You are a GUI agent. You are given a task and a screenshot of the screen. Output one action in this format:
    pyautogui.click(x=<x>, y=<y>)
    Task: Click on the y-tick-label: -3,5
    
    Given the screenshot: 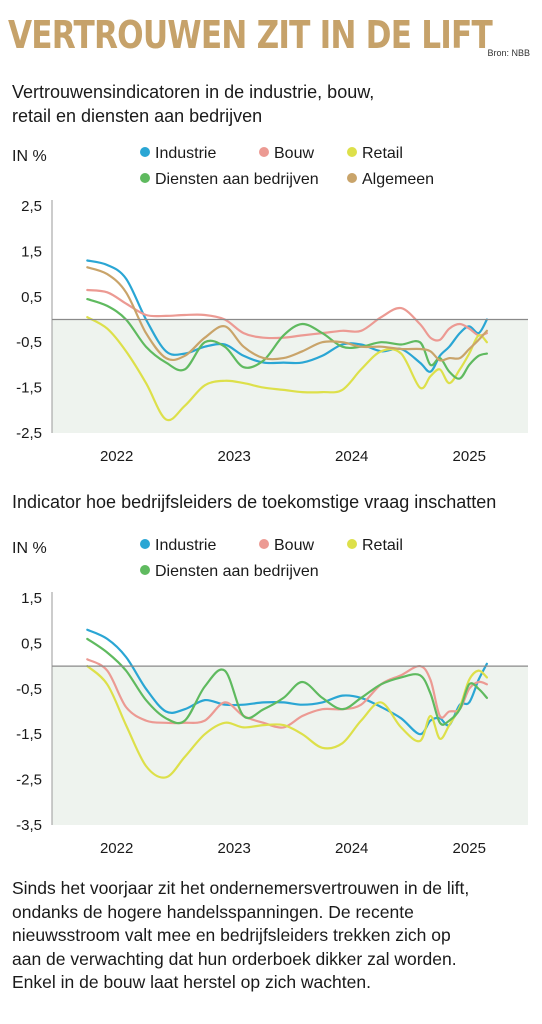 What is the action you would take?
    pyautogui.click(x=29, y=825)
    